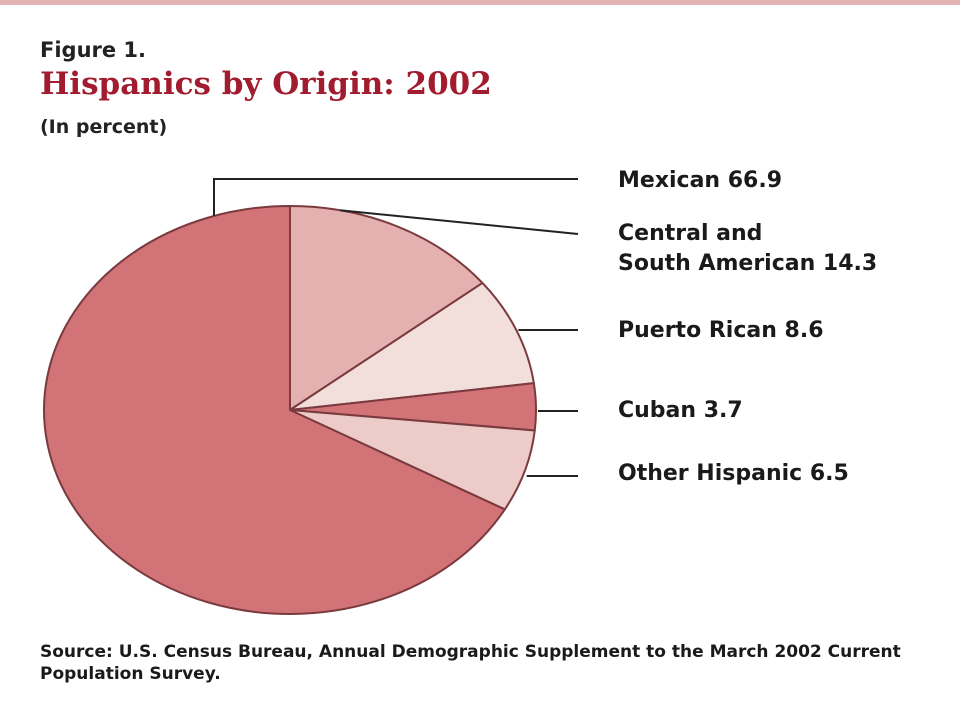 The height and width of the screenshot is (720, 960). Describe the element at coordinates (680, 410) in the screenshot. I see `label-cuban: Cuban 3.7` at that location.